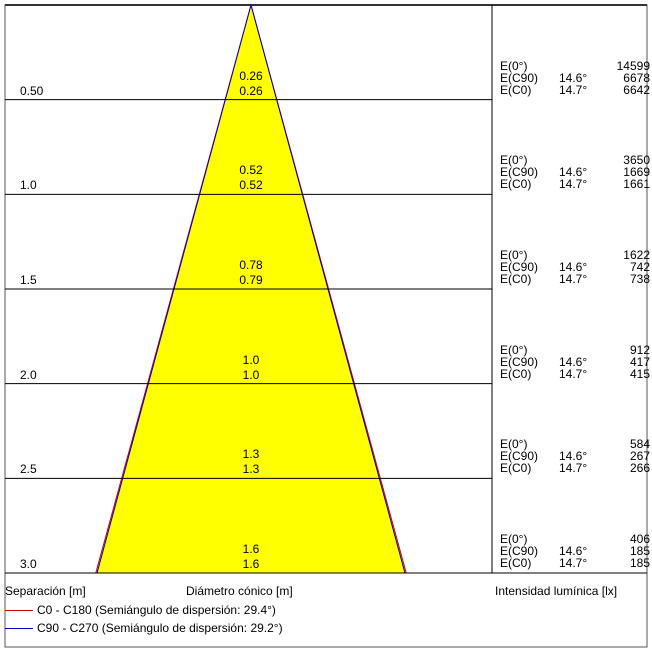  I want to click on e-c90-value: 742, so click(639, 267).